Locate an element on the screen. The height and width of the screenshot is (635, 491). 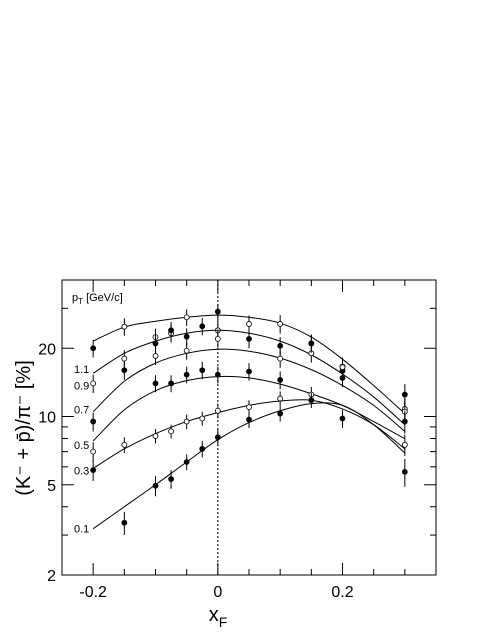
legend-label: 0.1 is located at coordinates (81, 530).